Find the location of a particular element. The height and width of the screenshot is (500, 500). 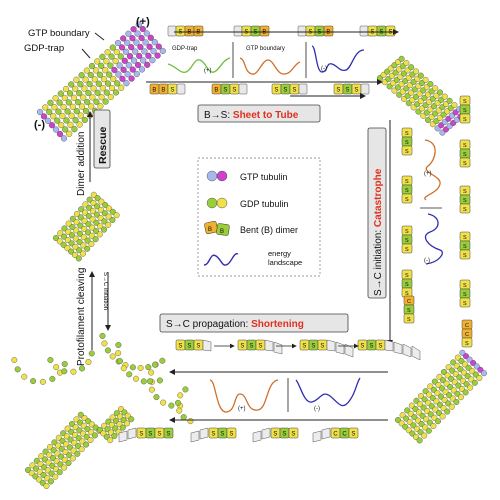

protofilament-cleaving-label: Protofilament cleaving is located at coordinates (81, 317).